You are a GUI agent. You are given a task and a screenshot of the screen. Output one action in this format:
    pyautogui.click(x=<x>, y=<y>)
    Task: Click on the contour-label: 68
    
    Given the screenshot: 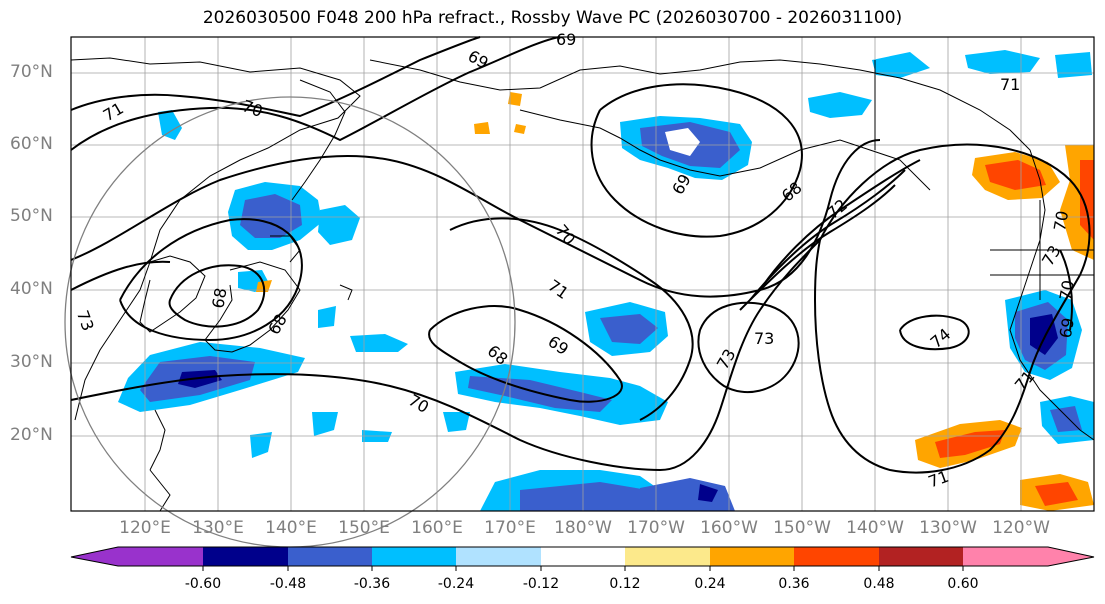 What is the action you would take?
    pyautogui.click(x=219, y=297)
    